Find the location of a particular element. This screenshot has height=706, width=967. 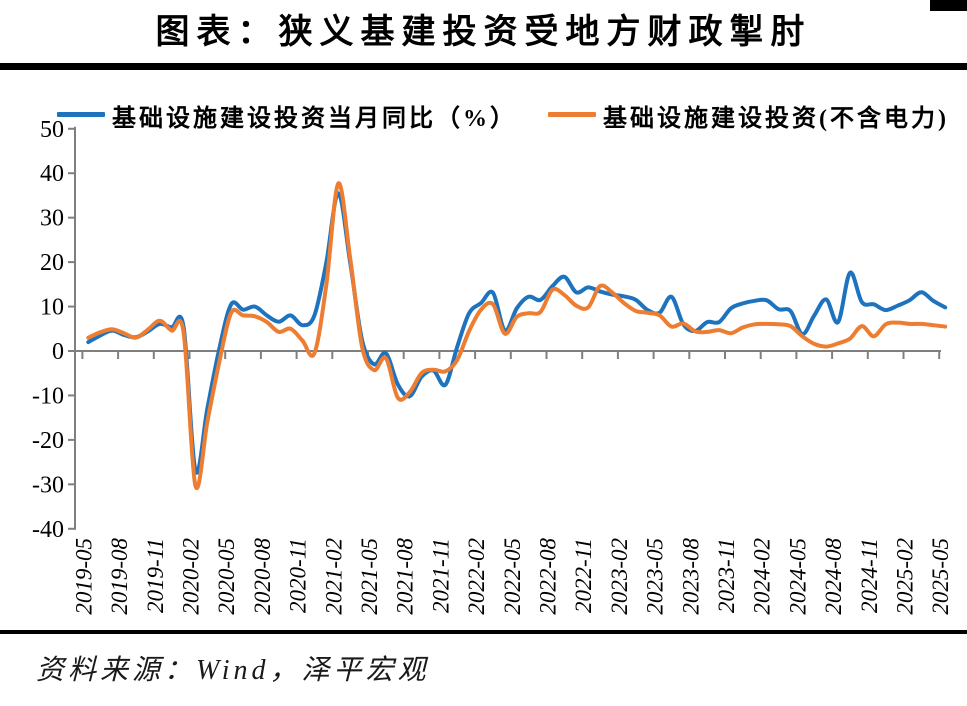

x-tick-label: 2021-05 is located at coordinates (369, 576).